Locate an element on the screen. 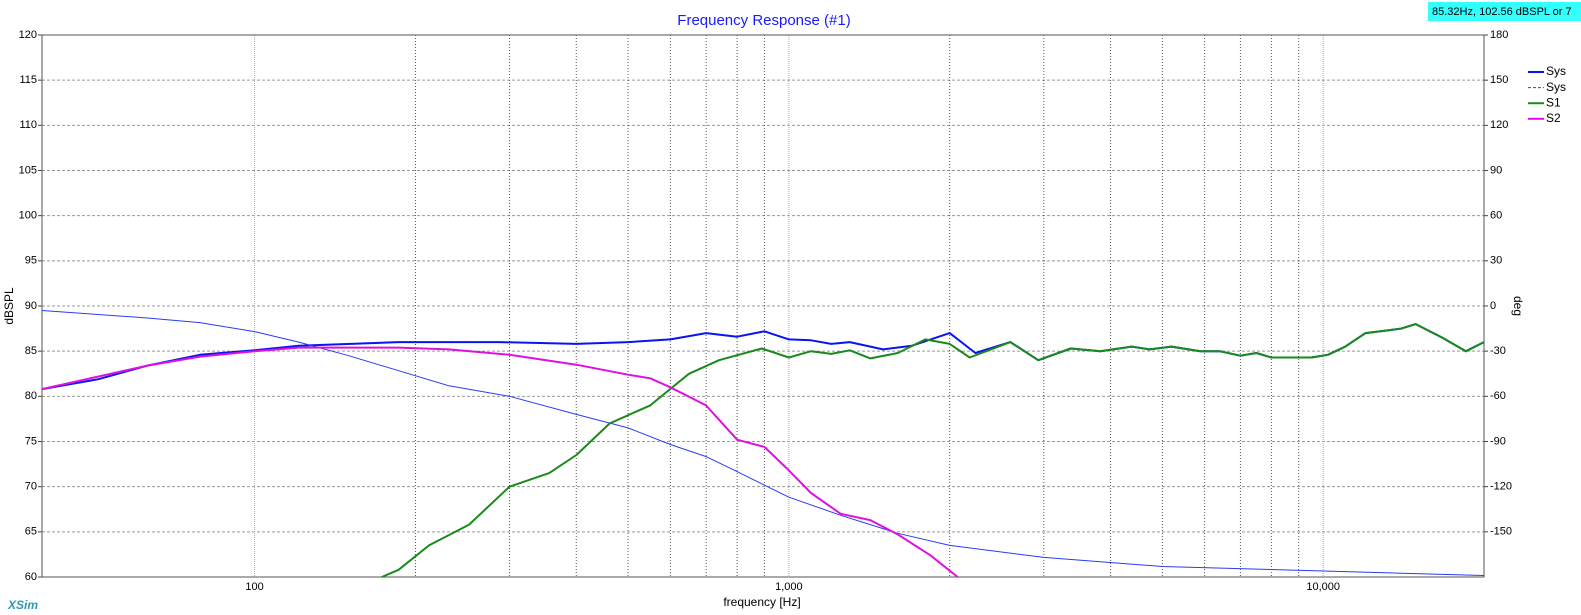  y-tick-label: 90 is located at coordinates (31, 306).